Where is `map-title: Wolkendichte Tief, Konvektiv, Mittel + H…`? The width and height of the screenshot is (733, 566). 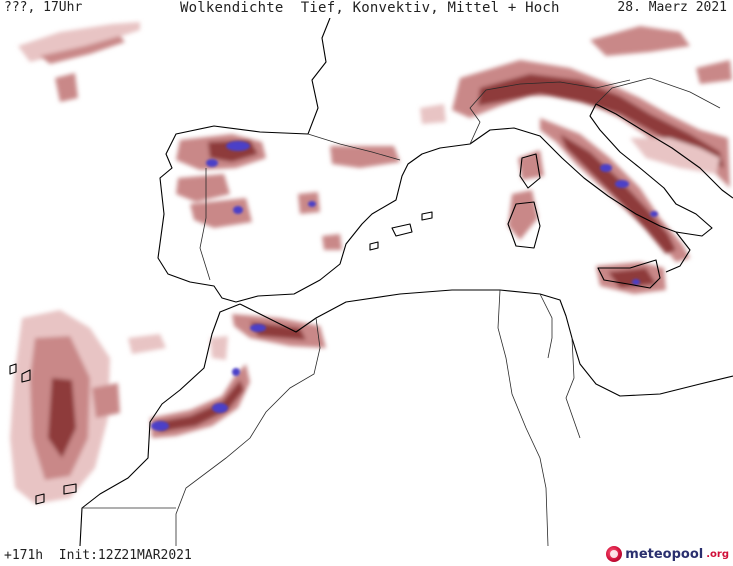 map-title: Wolkendichte Tief, Konvektiv, Mittel + H… is located at coordinates (370, 8).